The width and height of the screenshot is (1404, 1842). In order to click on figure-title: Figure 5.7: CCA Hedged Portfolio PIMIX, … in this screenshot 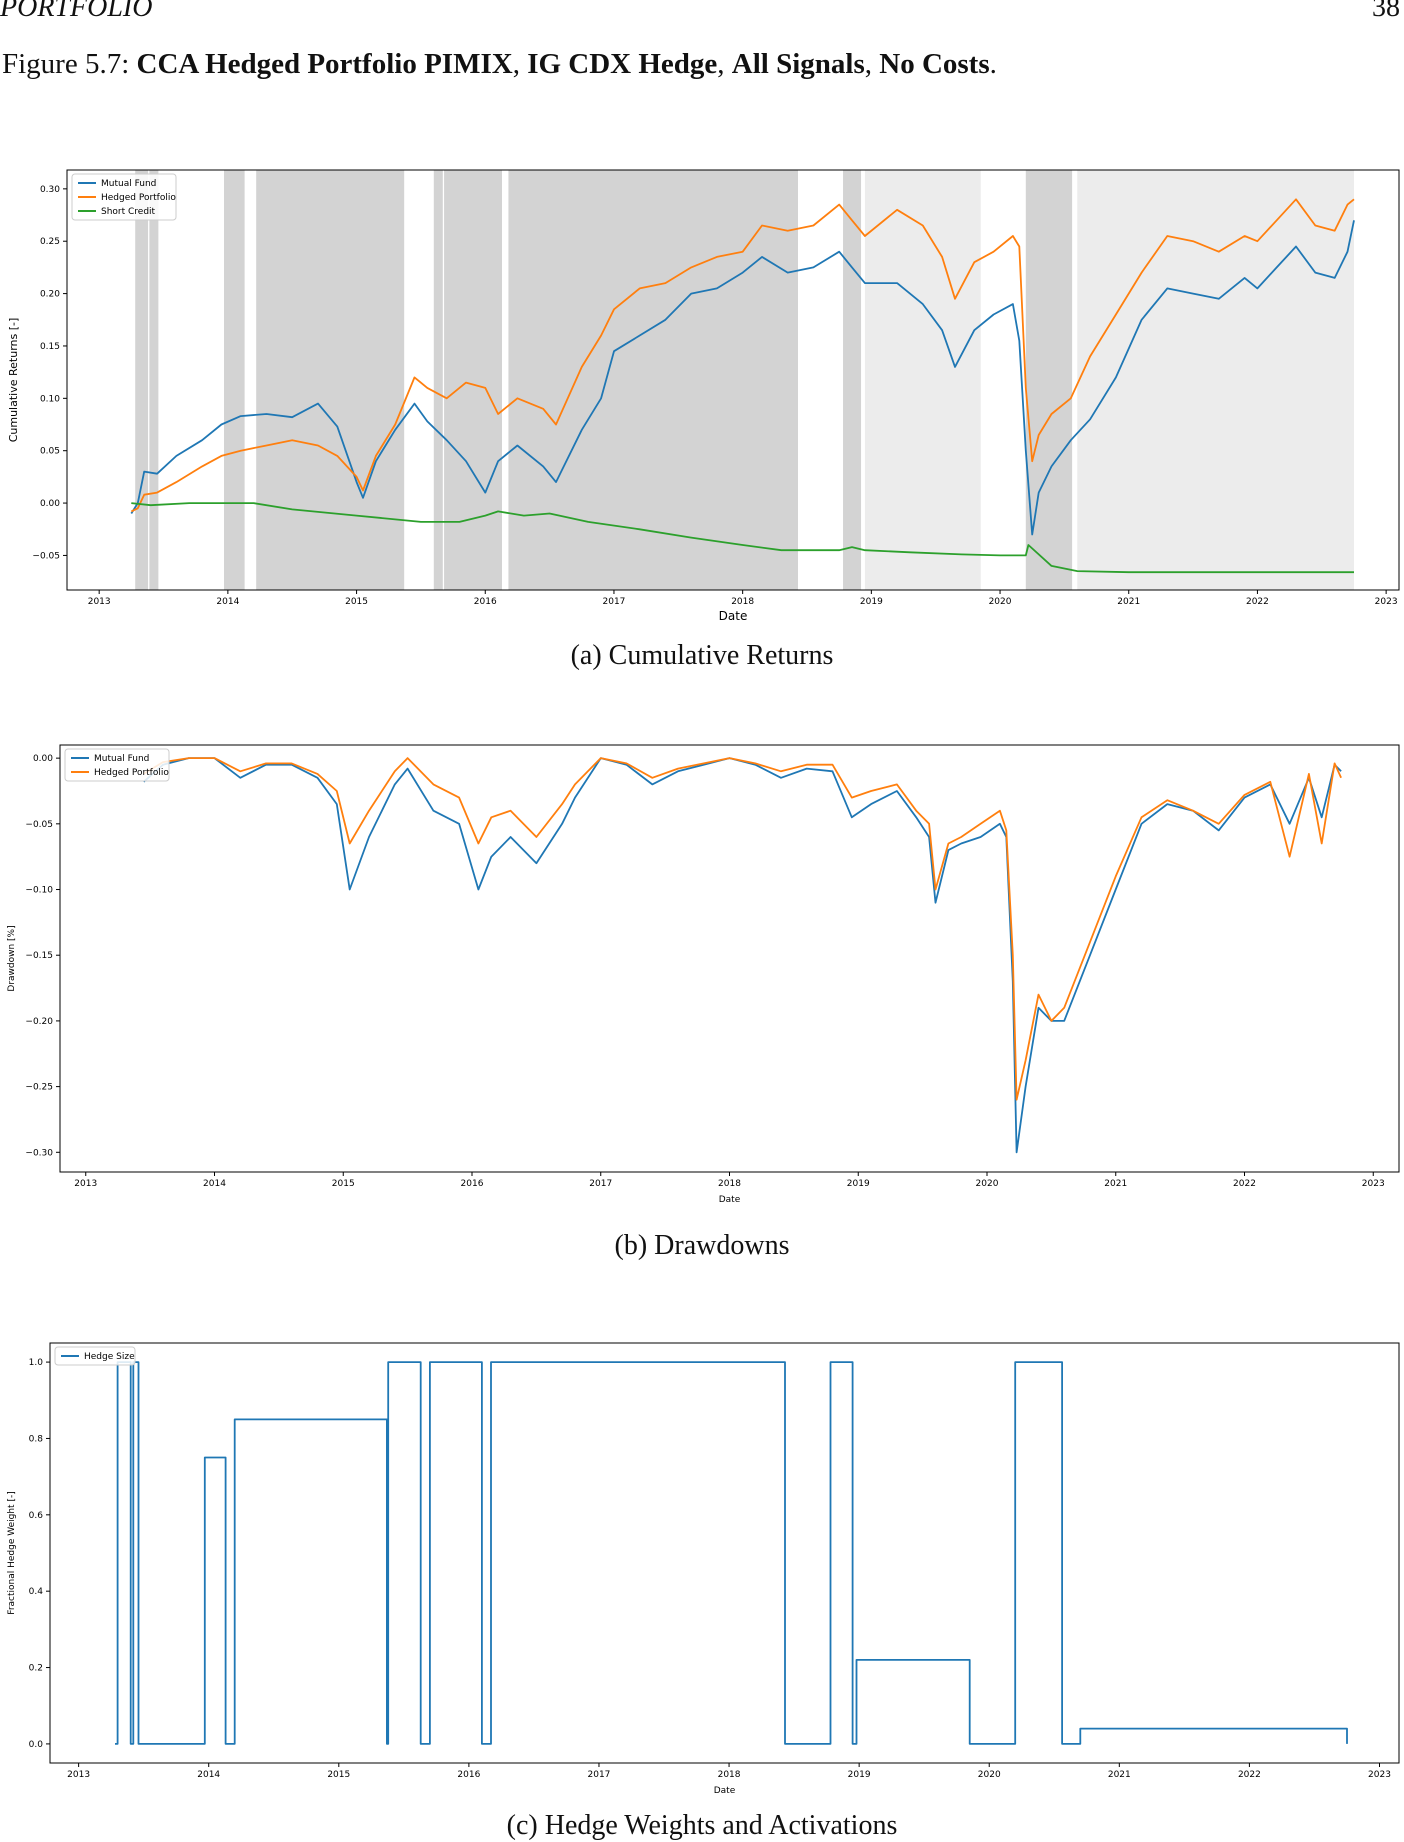, I will do `click(499, 64)`.